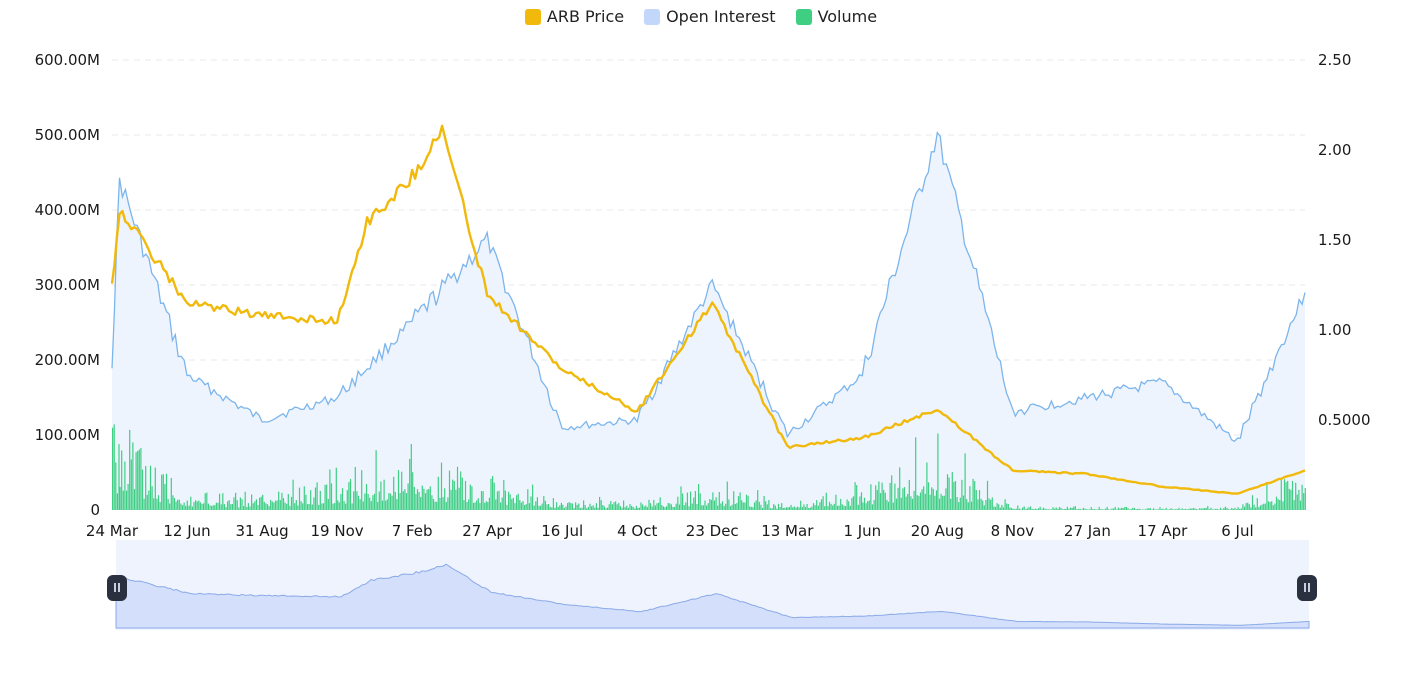 The width and height of the screenshot is (1402, 675). Describe the element at coordinates (1307, 588) in the screenshot. I see `navigator-right-handle` at that location.